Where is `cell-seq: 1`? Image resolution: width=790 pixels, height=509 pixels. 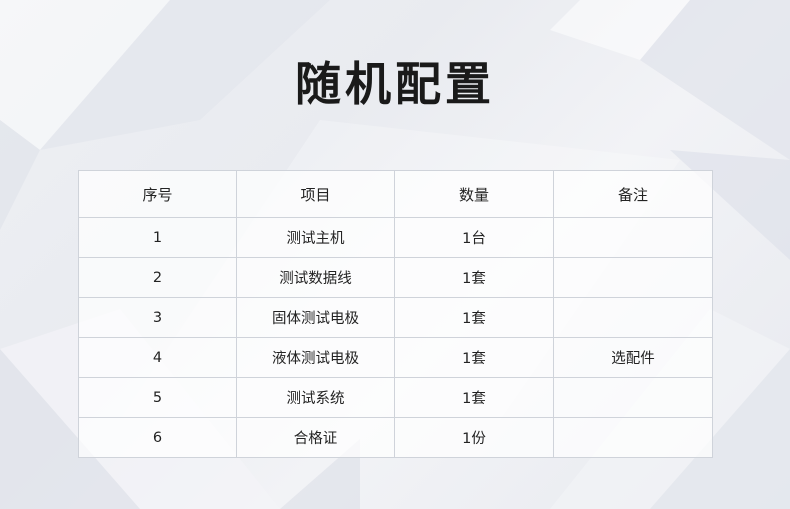
cell-seq: 1 is located at coordinates (157, 237).